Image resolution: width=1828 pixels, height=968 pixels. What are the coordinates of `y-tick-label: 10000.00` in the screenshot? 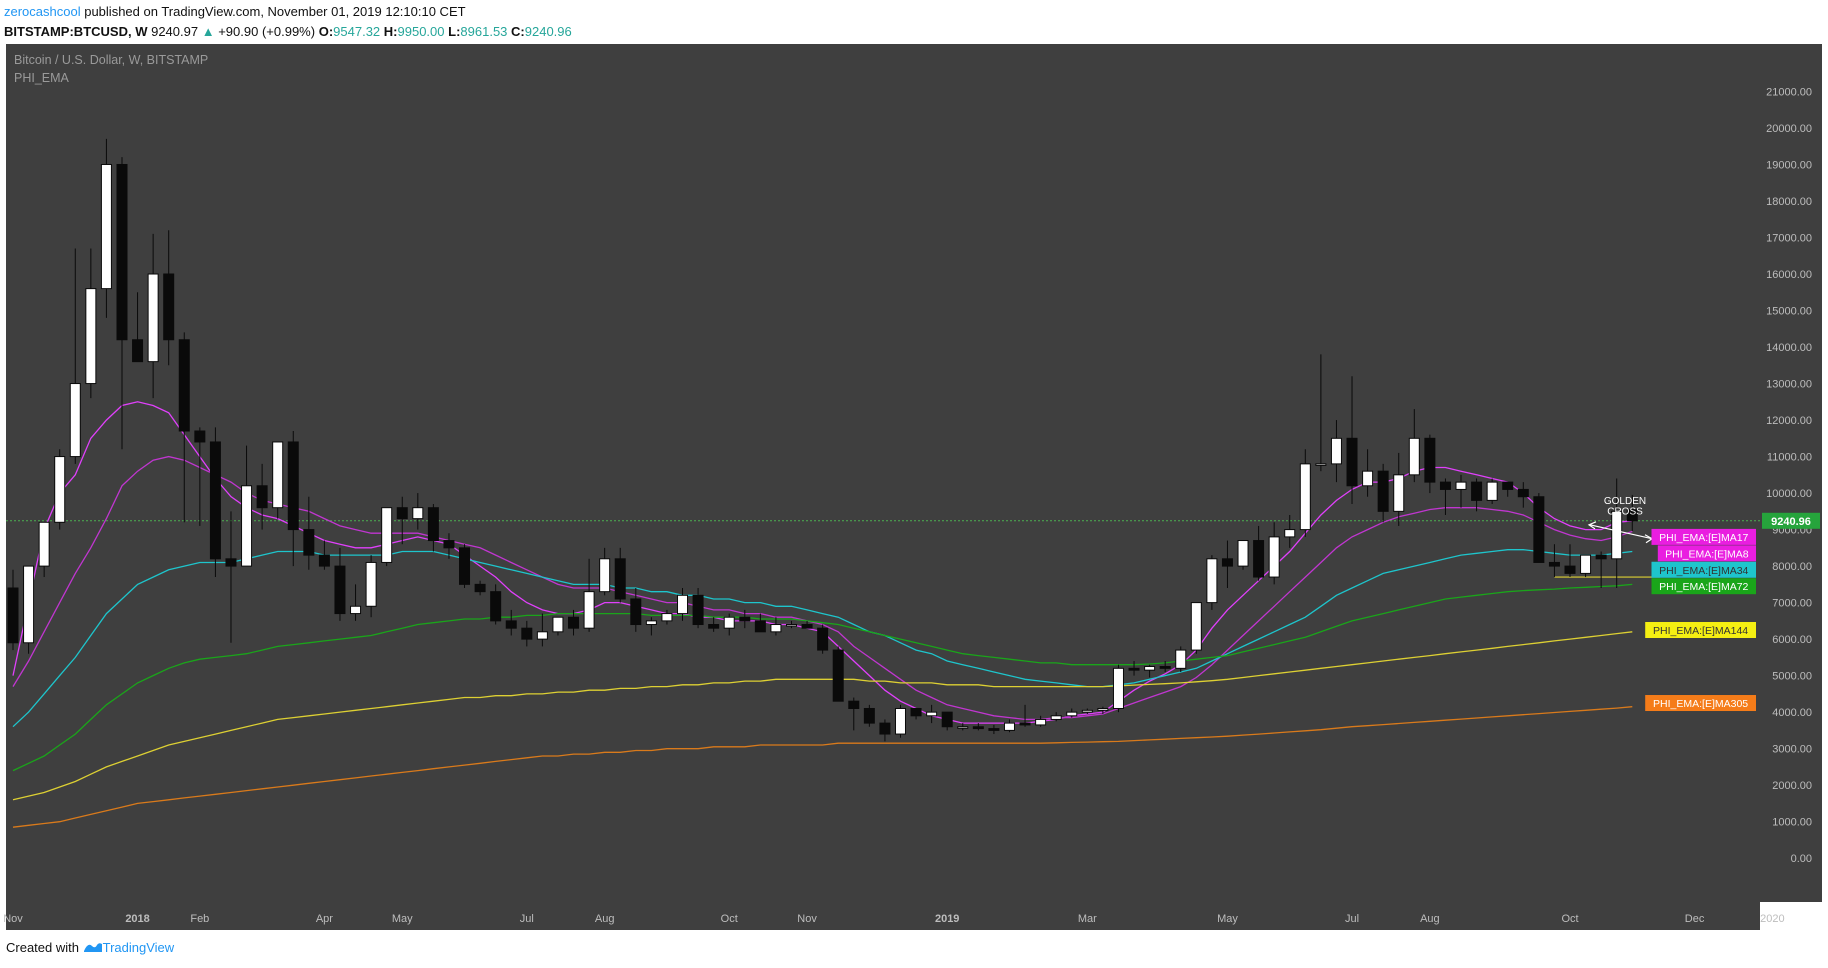 It's located at (1789, 494).